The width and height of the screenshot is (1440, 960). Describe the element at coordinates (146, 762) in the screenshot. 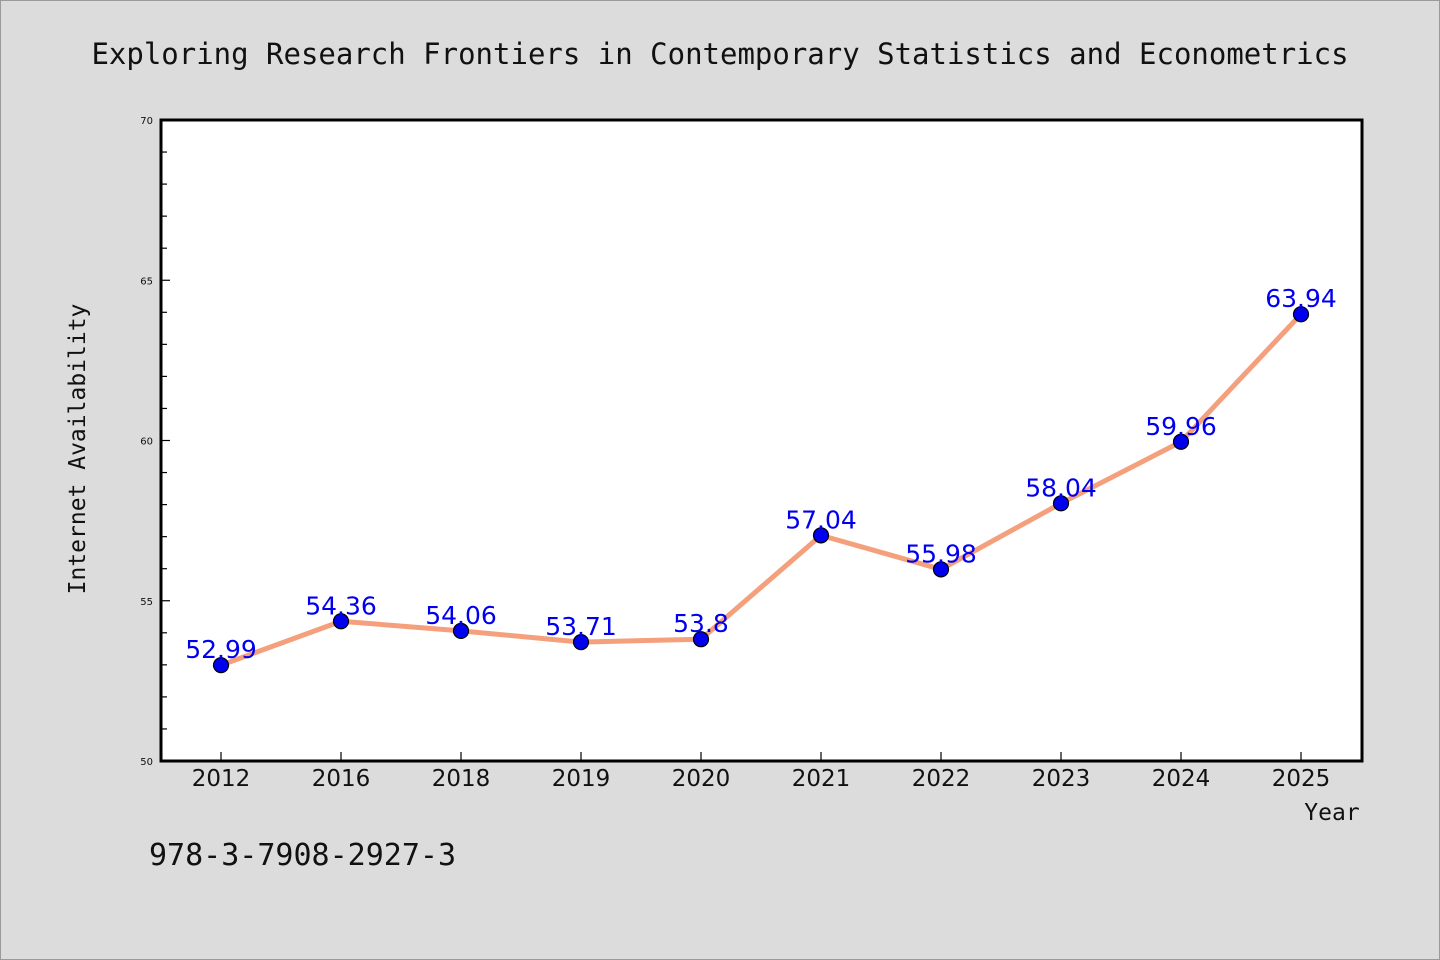

I see `y-tick-label: 50` at that location.